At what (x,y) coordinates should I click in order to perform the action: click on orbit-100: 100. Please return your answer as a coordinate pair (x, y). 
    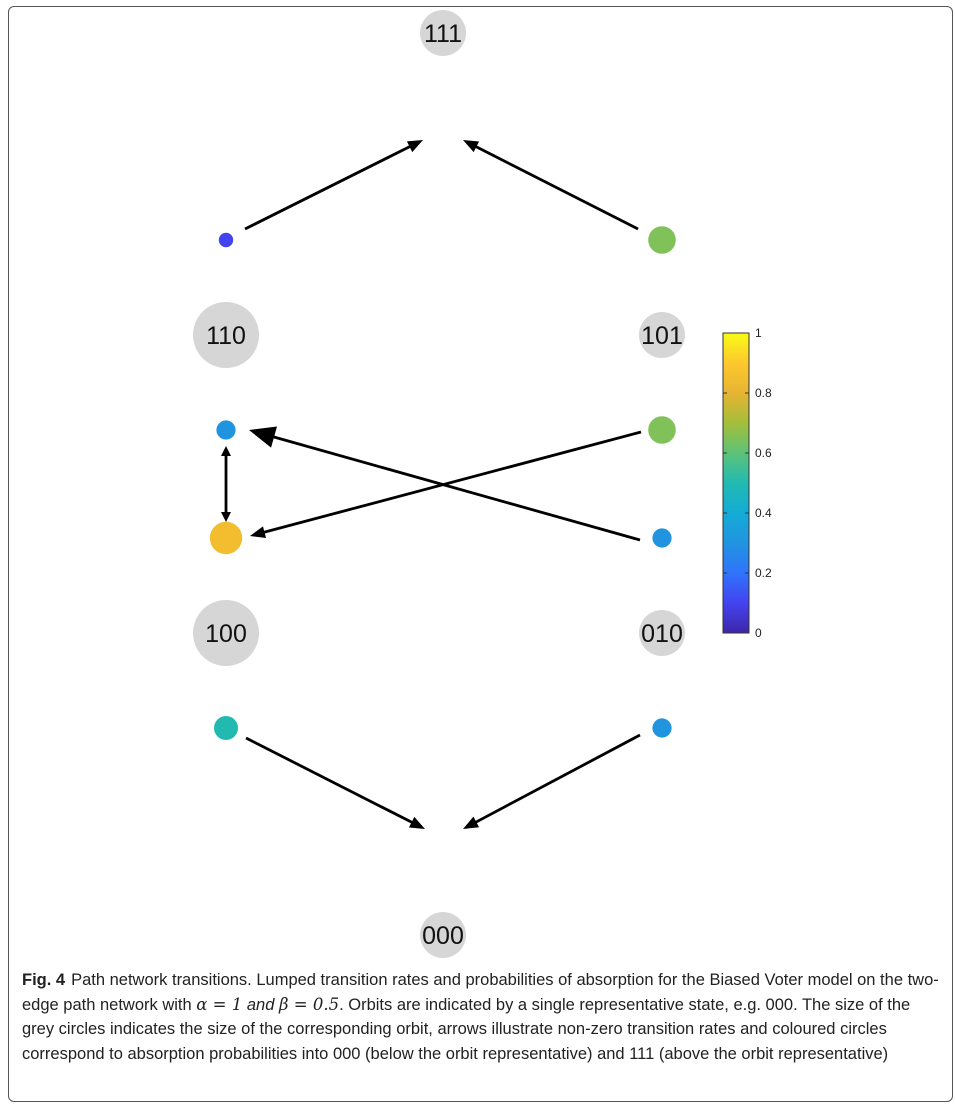
    Looking at the image, I should click on (226, 630).